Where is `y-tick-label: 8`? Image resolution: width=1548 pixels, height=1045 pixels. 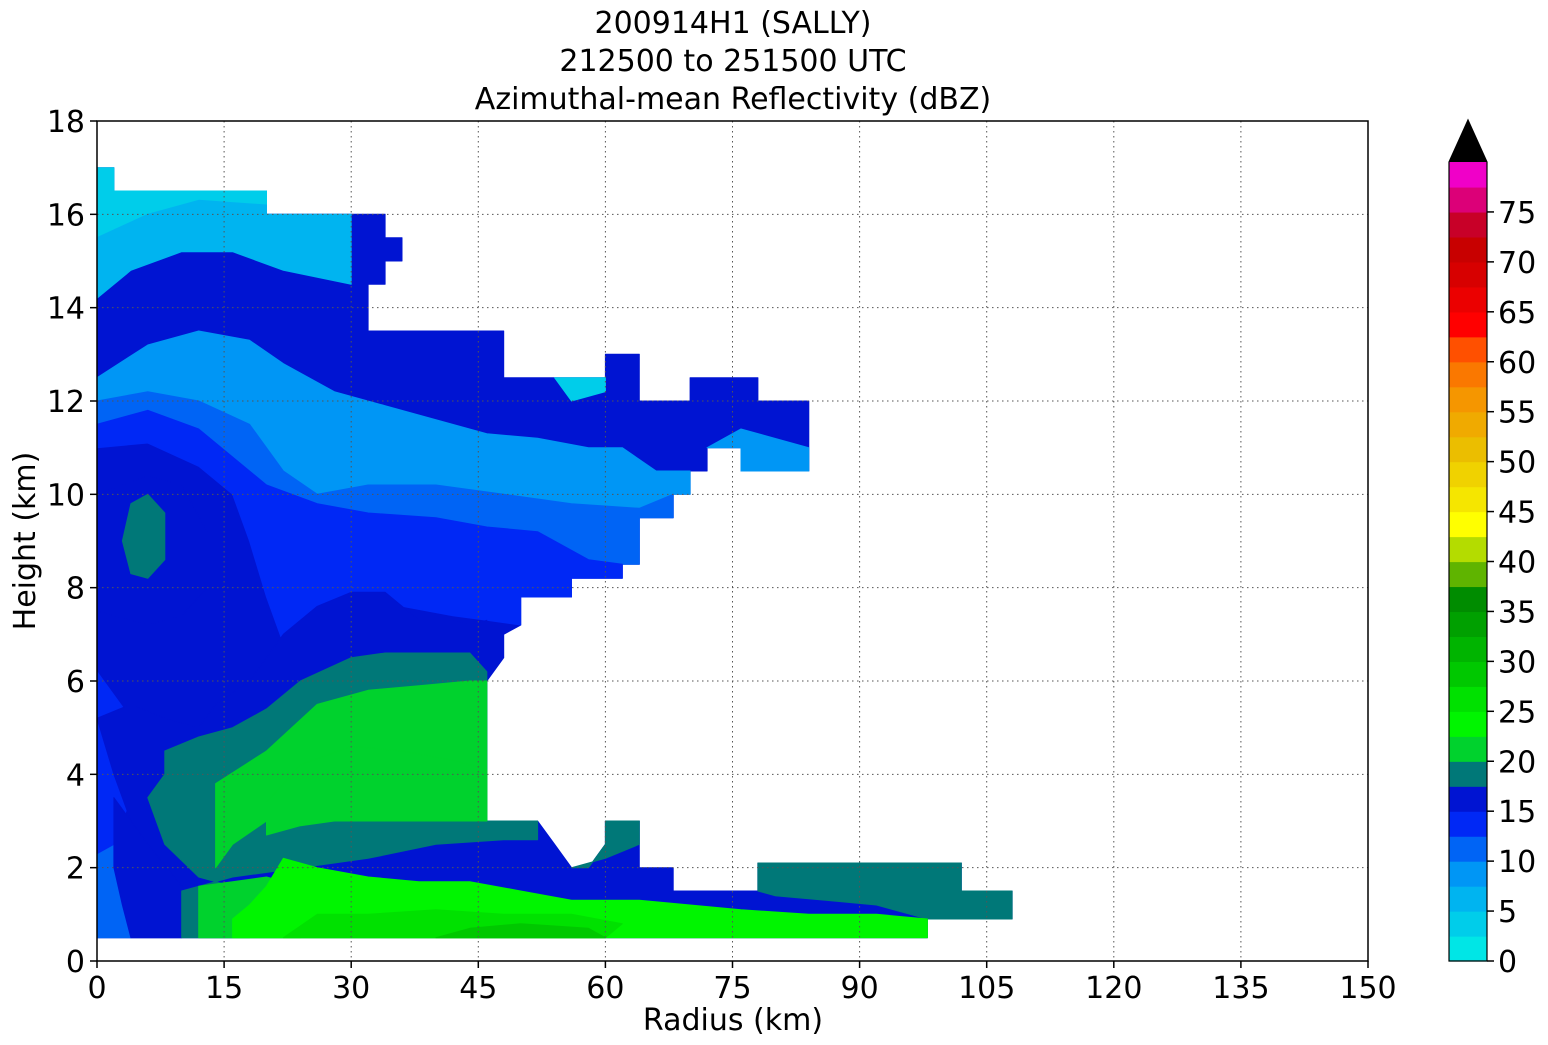 y-tick-label: 8 is located at coordinates (75, 589).